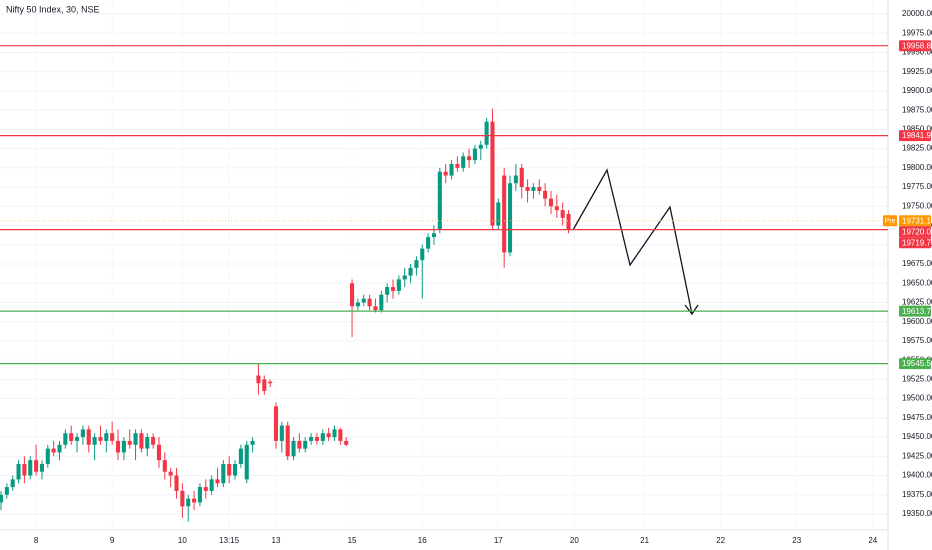 The height and width of the screenshot is (550, 932). I want to click on x-tick-label: 22, so click(720, 540).